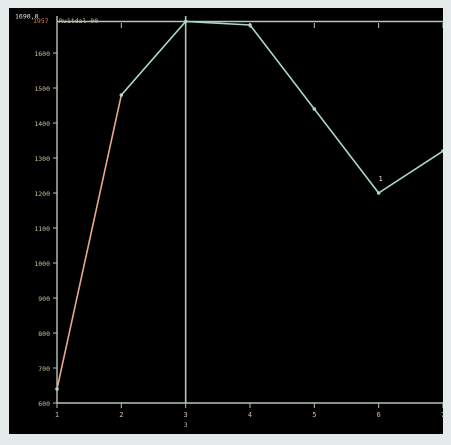 The image size is (451, 445). I want to click on reference-line-label: 1690,0, so click(27, 17).